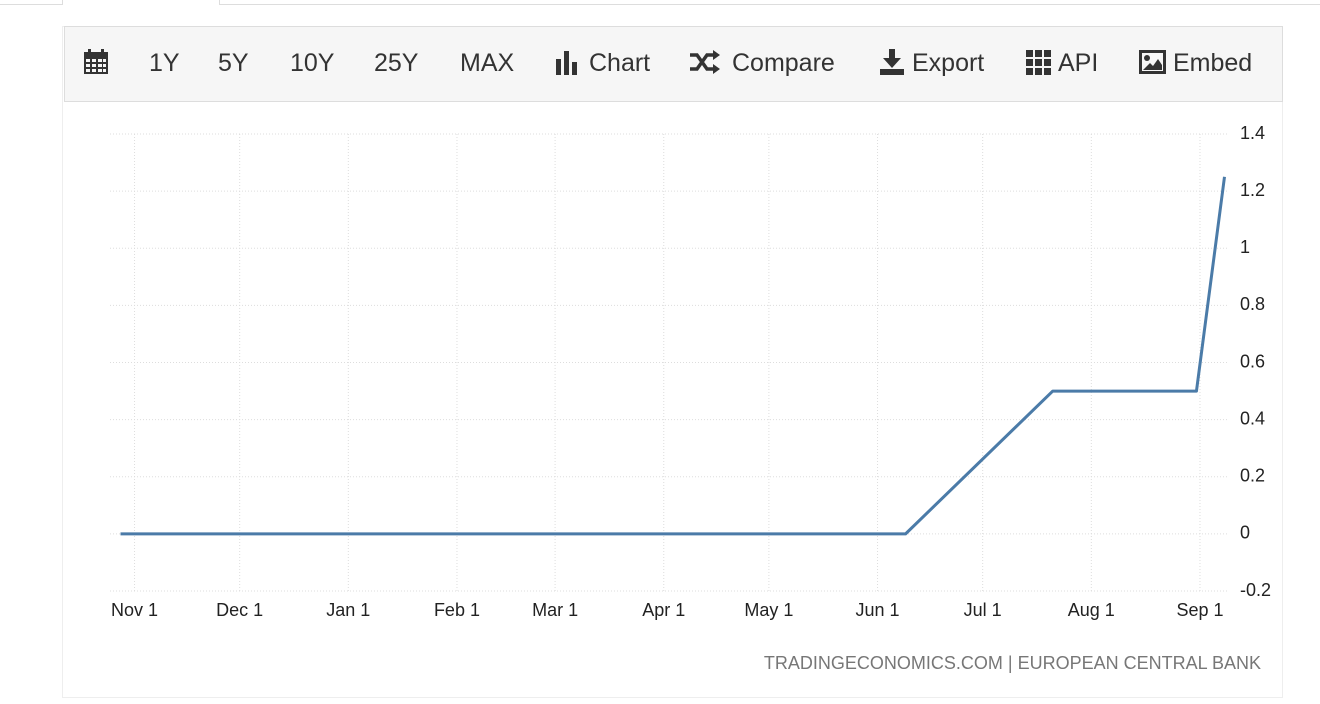 The image size is (1320, 704). Describe the element at coordinates (1152, 62) in the screenshot. I see `embed-icon` at that location.